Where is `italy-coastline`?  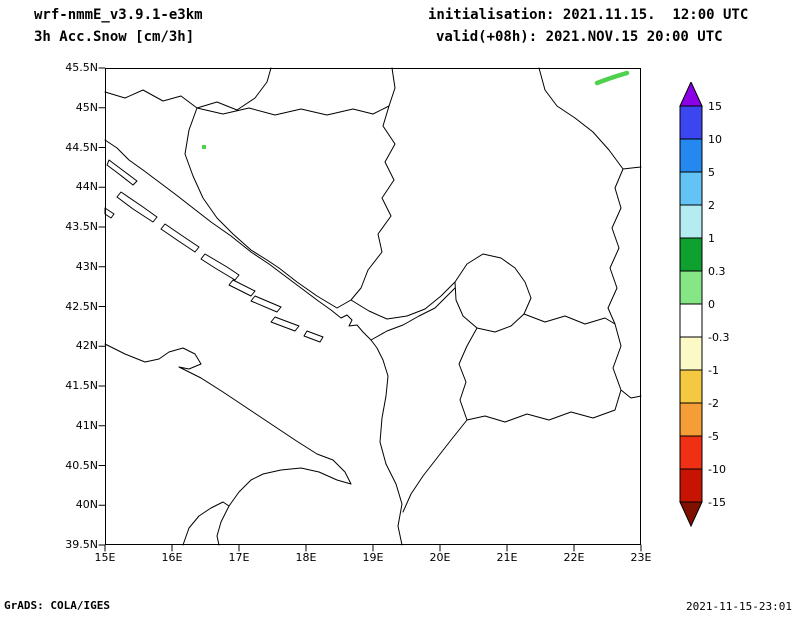 italy-coastline is located at coordinates (228, 444).